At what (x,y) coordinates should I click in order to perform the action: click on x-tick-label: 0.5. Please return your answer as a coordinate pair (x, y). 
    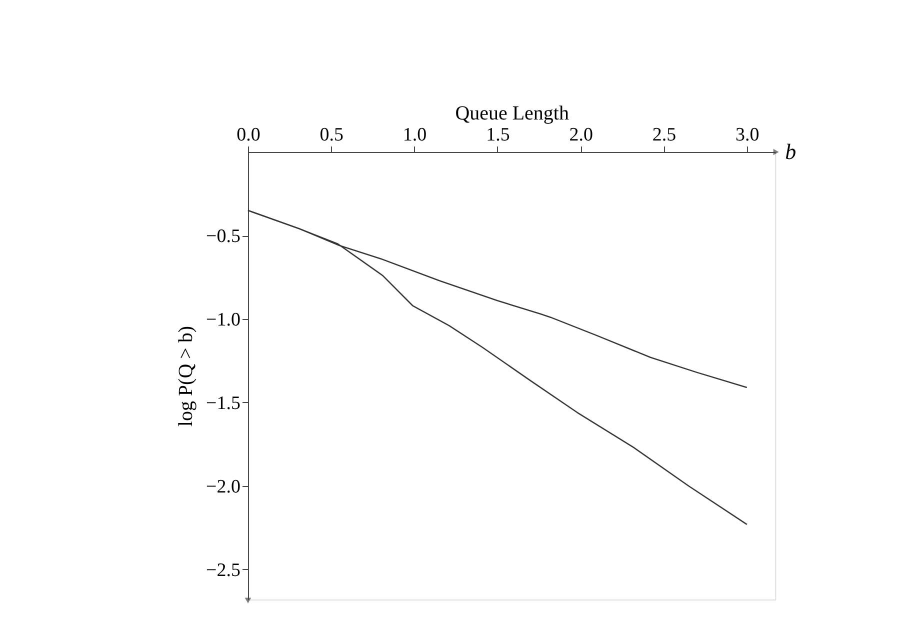
    Looking at the image, I should click on (332, 135).